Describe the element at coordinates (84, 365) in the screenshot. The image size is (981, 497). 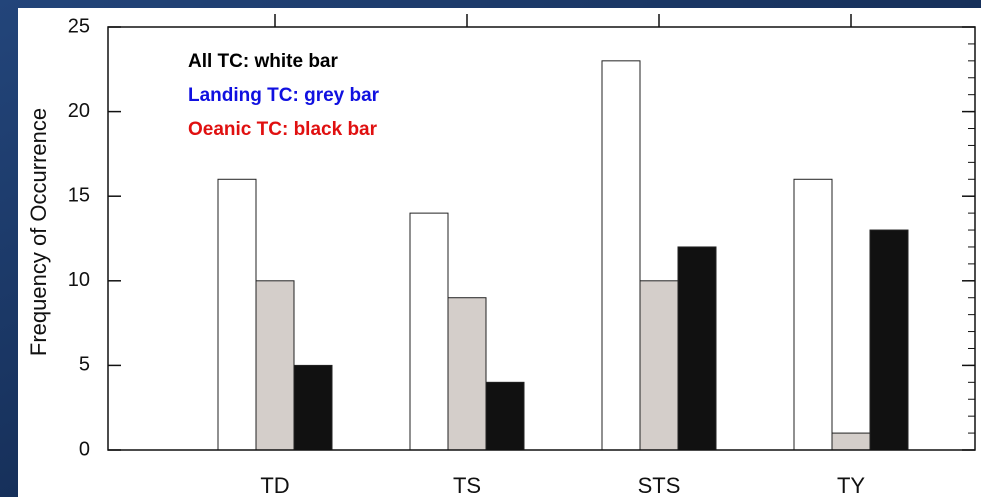
I see `y-tick-label: 5` at that location.